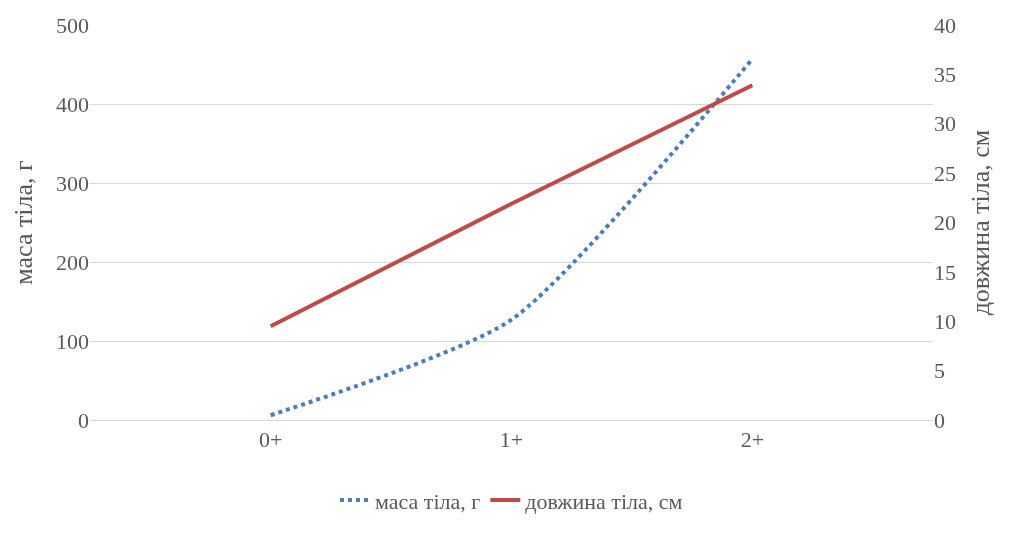 Image resolution: width=1013 pixels, height=533 pixels. What do you see at coordinates (604, 501) in the screenshot?
I see `legend-label: довжина тіла, см` at bounding box center [604, 501].